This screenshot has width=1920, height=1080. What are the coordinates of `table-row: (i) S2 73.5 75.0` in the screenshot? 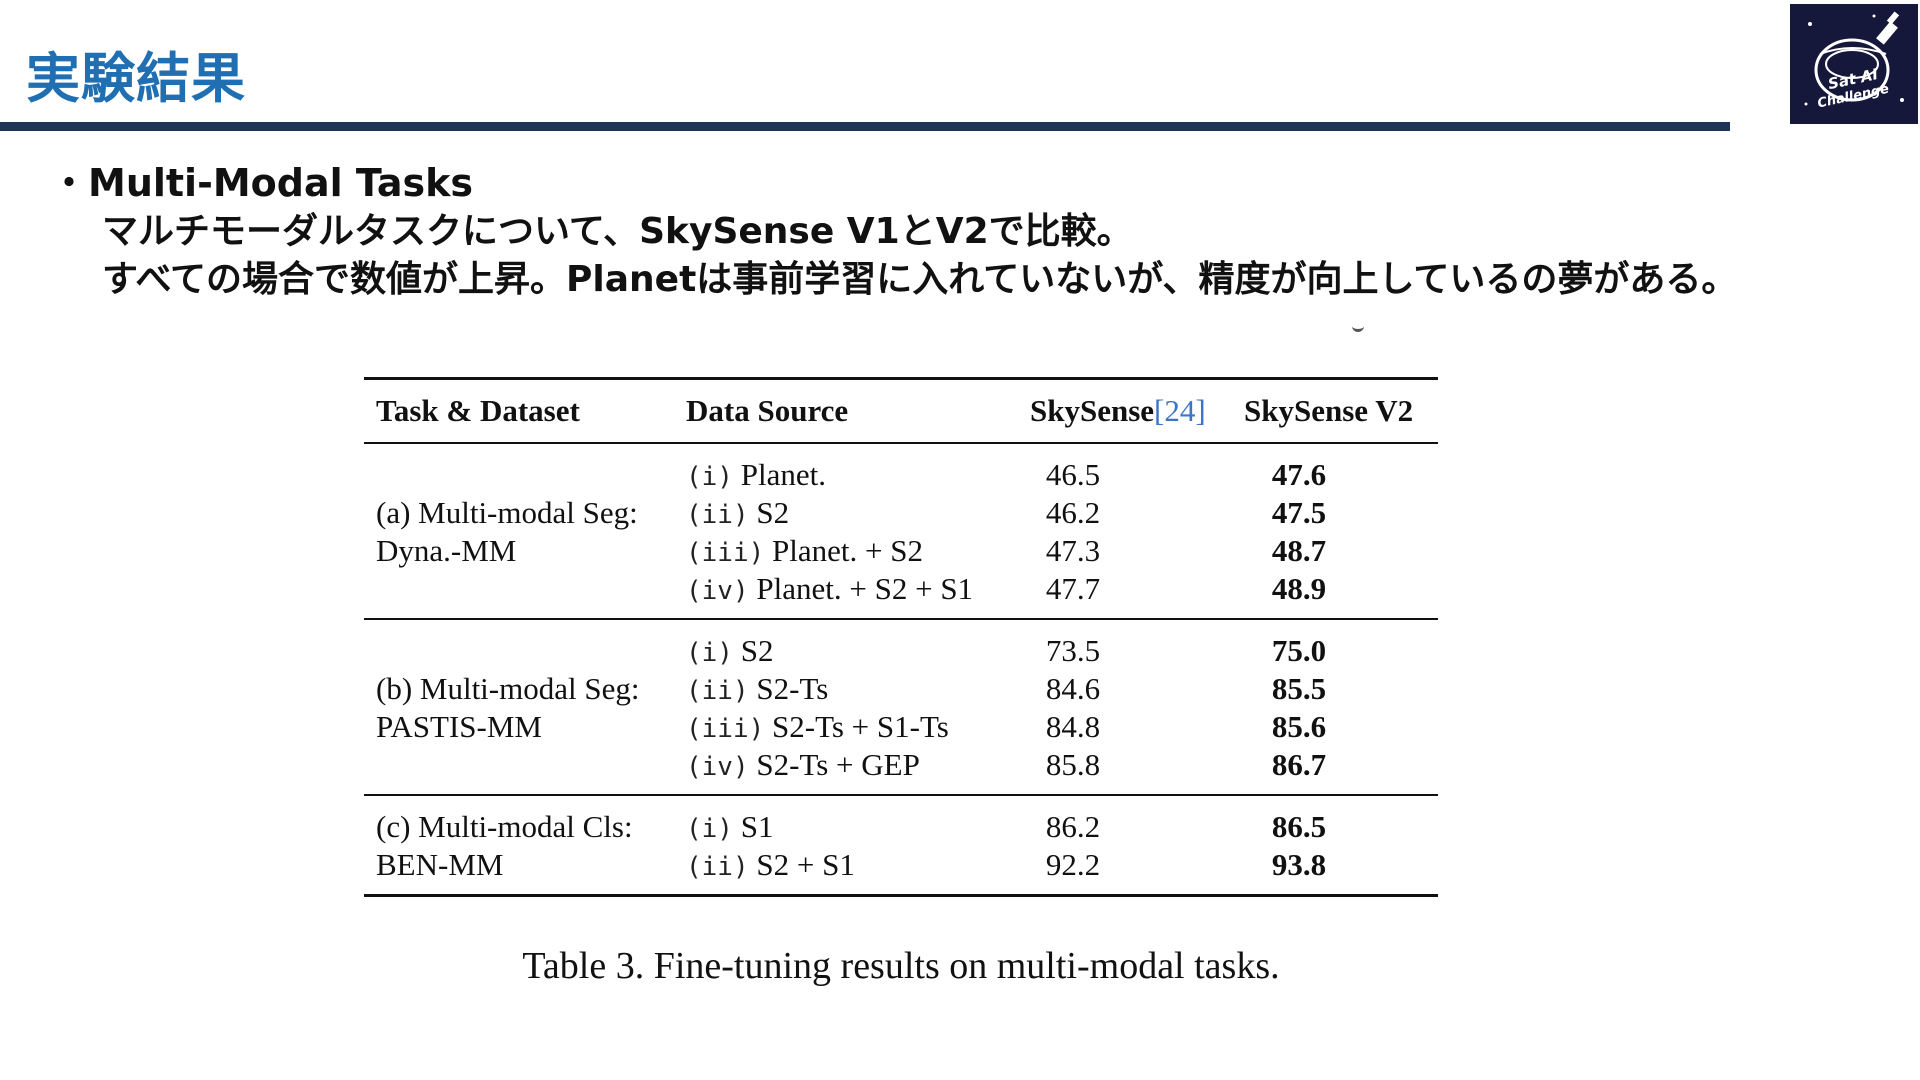 It's located at (901, 651).